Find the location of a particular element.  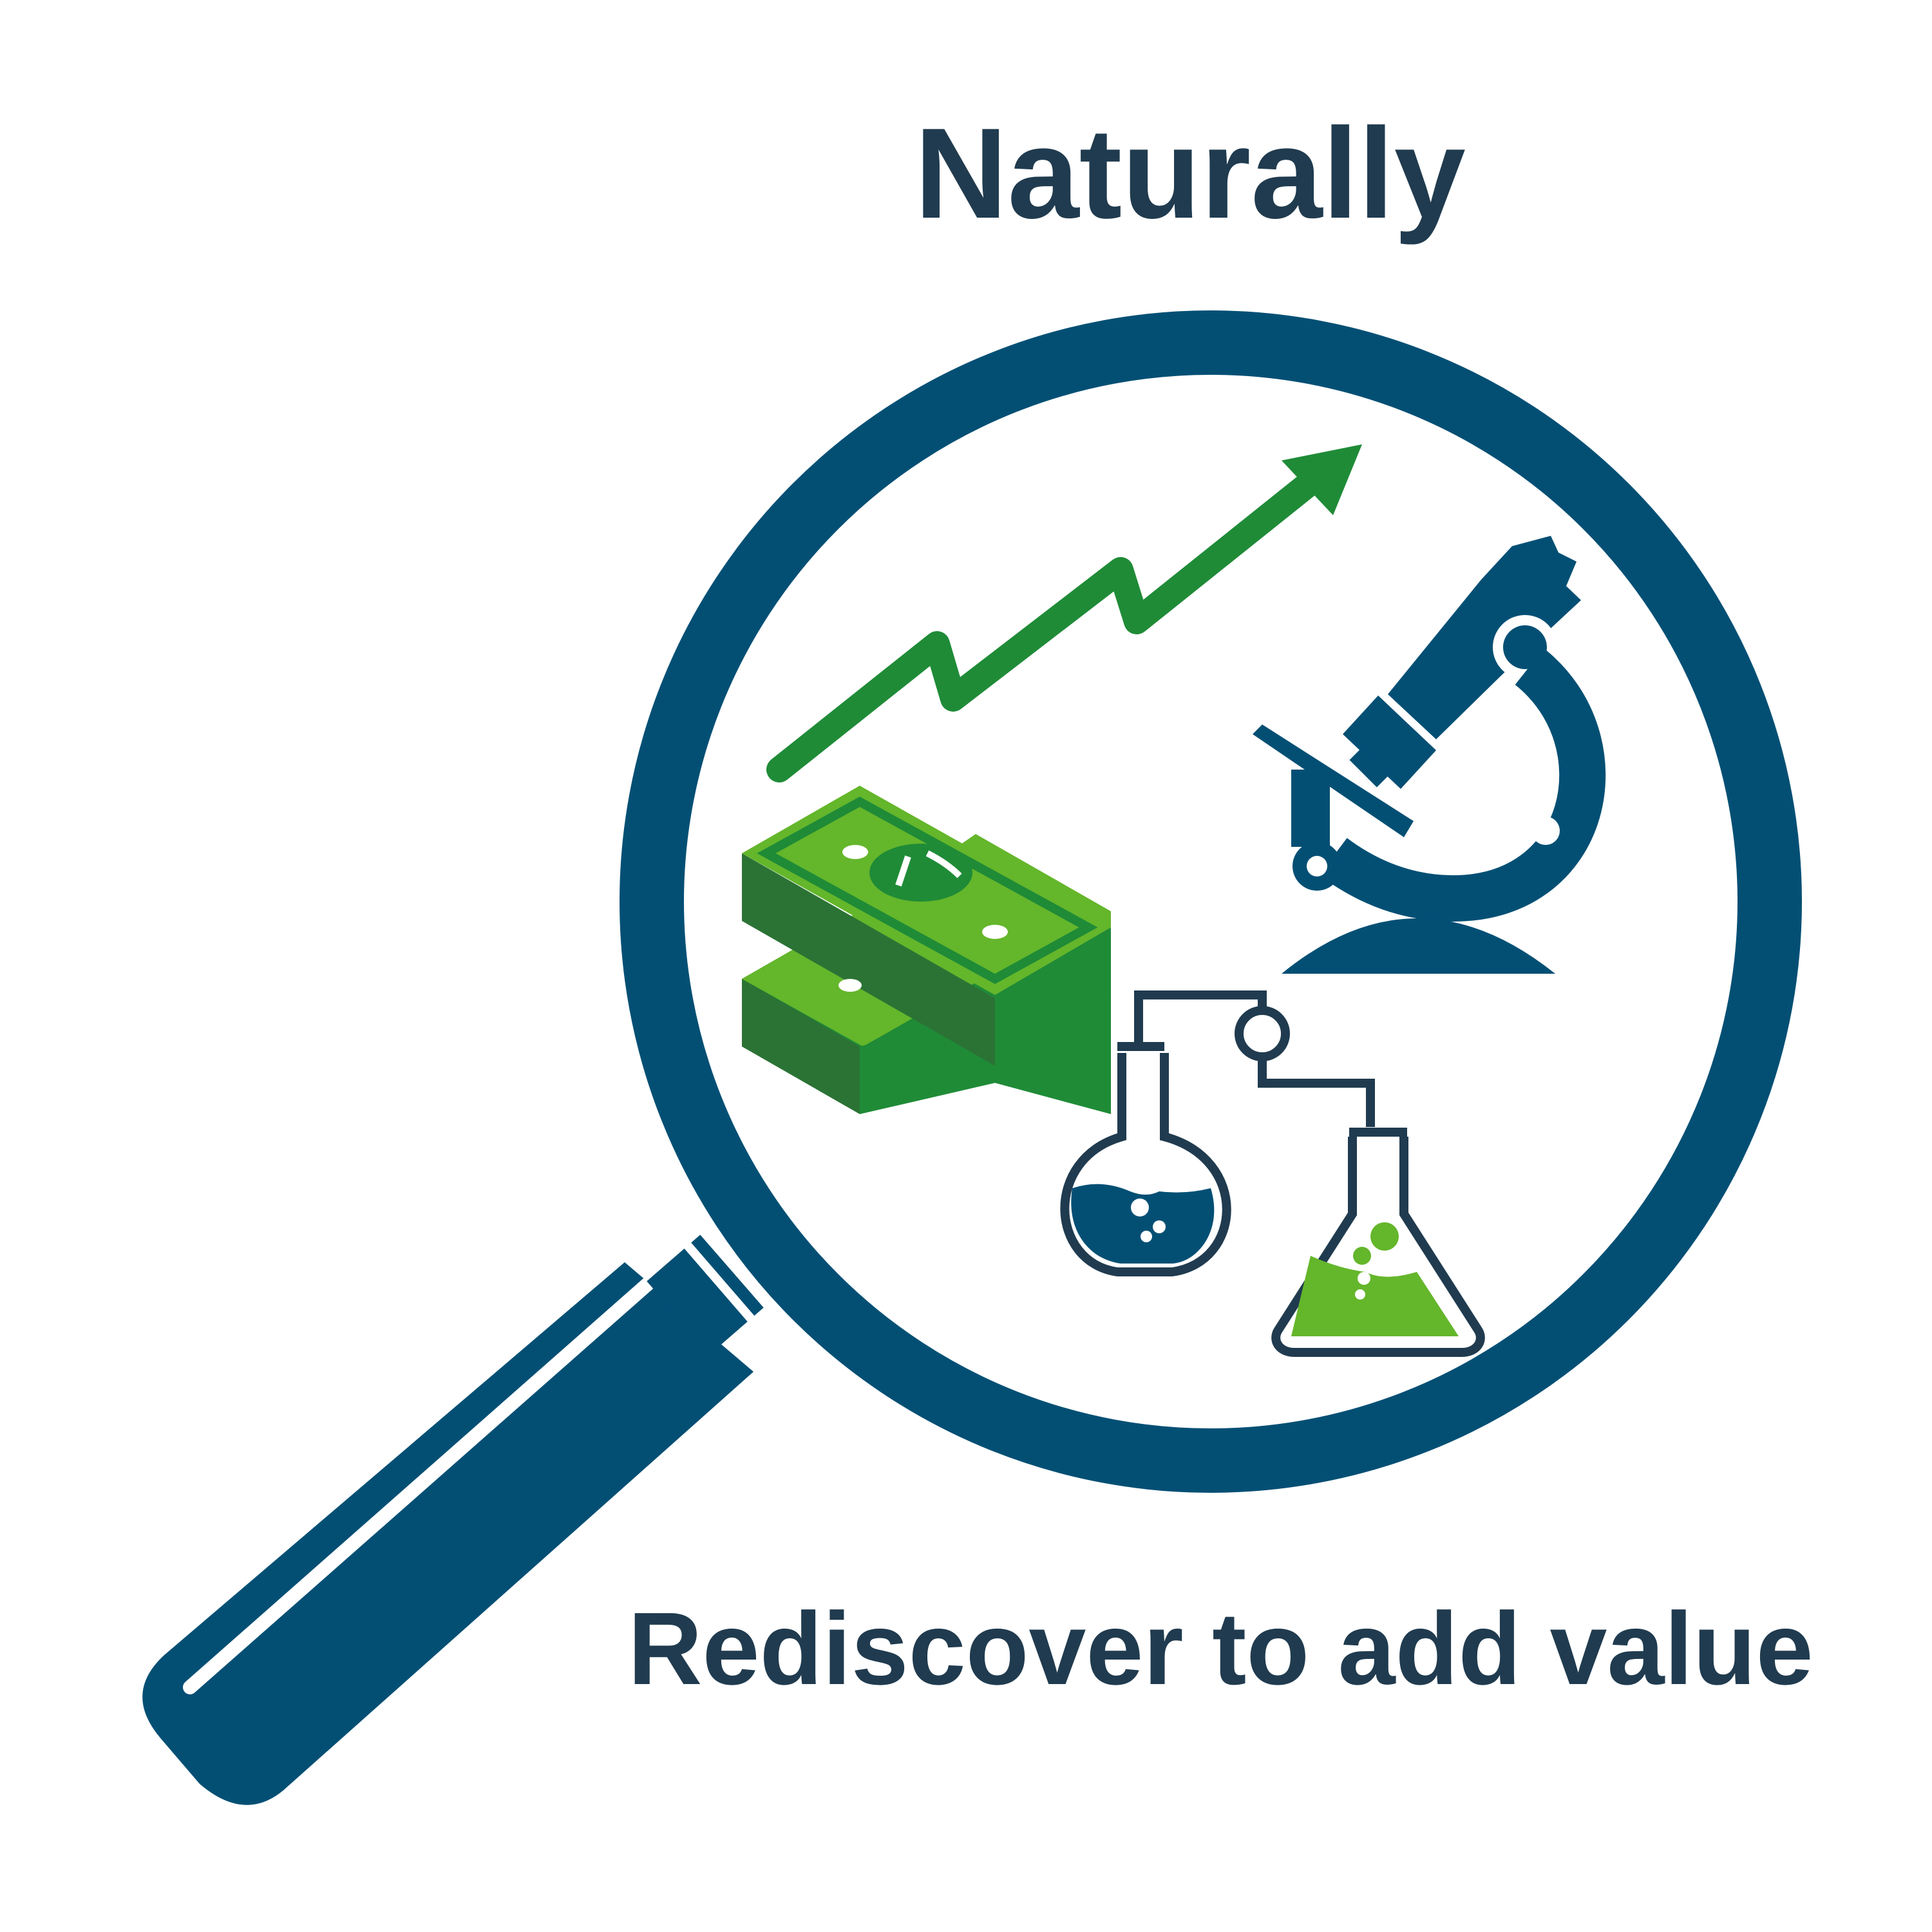

magnifier-handle-highlight is located at coordinates (420, 1484).